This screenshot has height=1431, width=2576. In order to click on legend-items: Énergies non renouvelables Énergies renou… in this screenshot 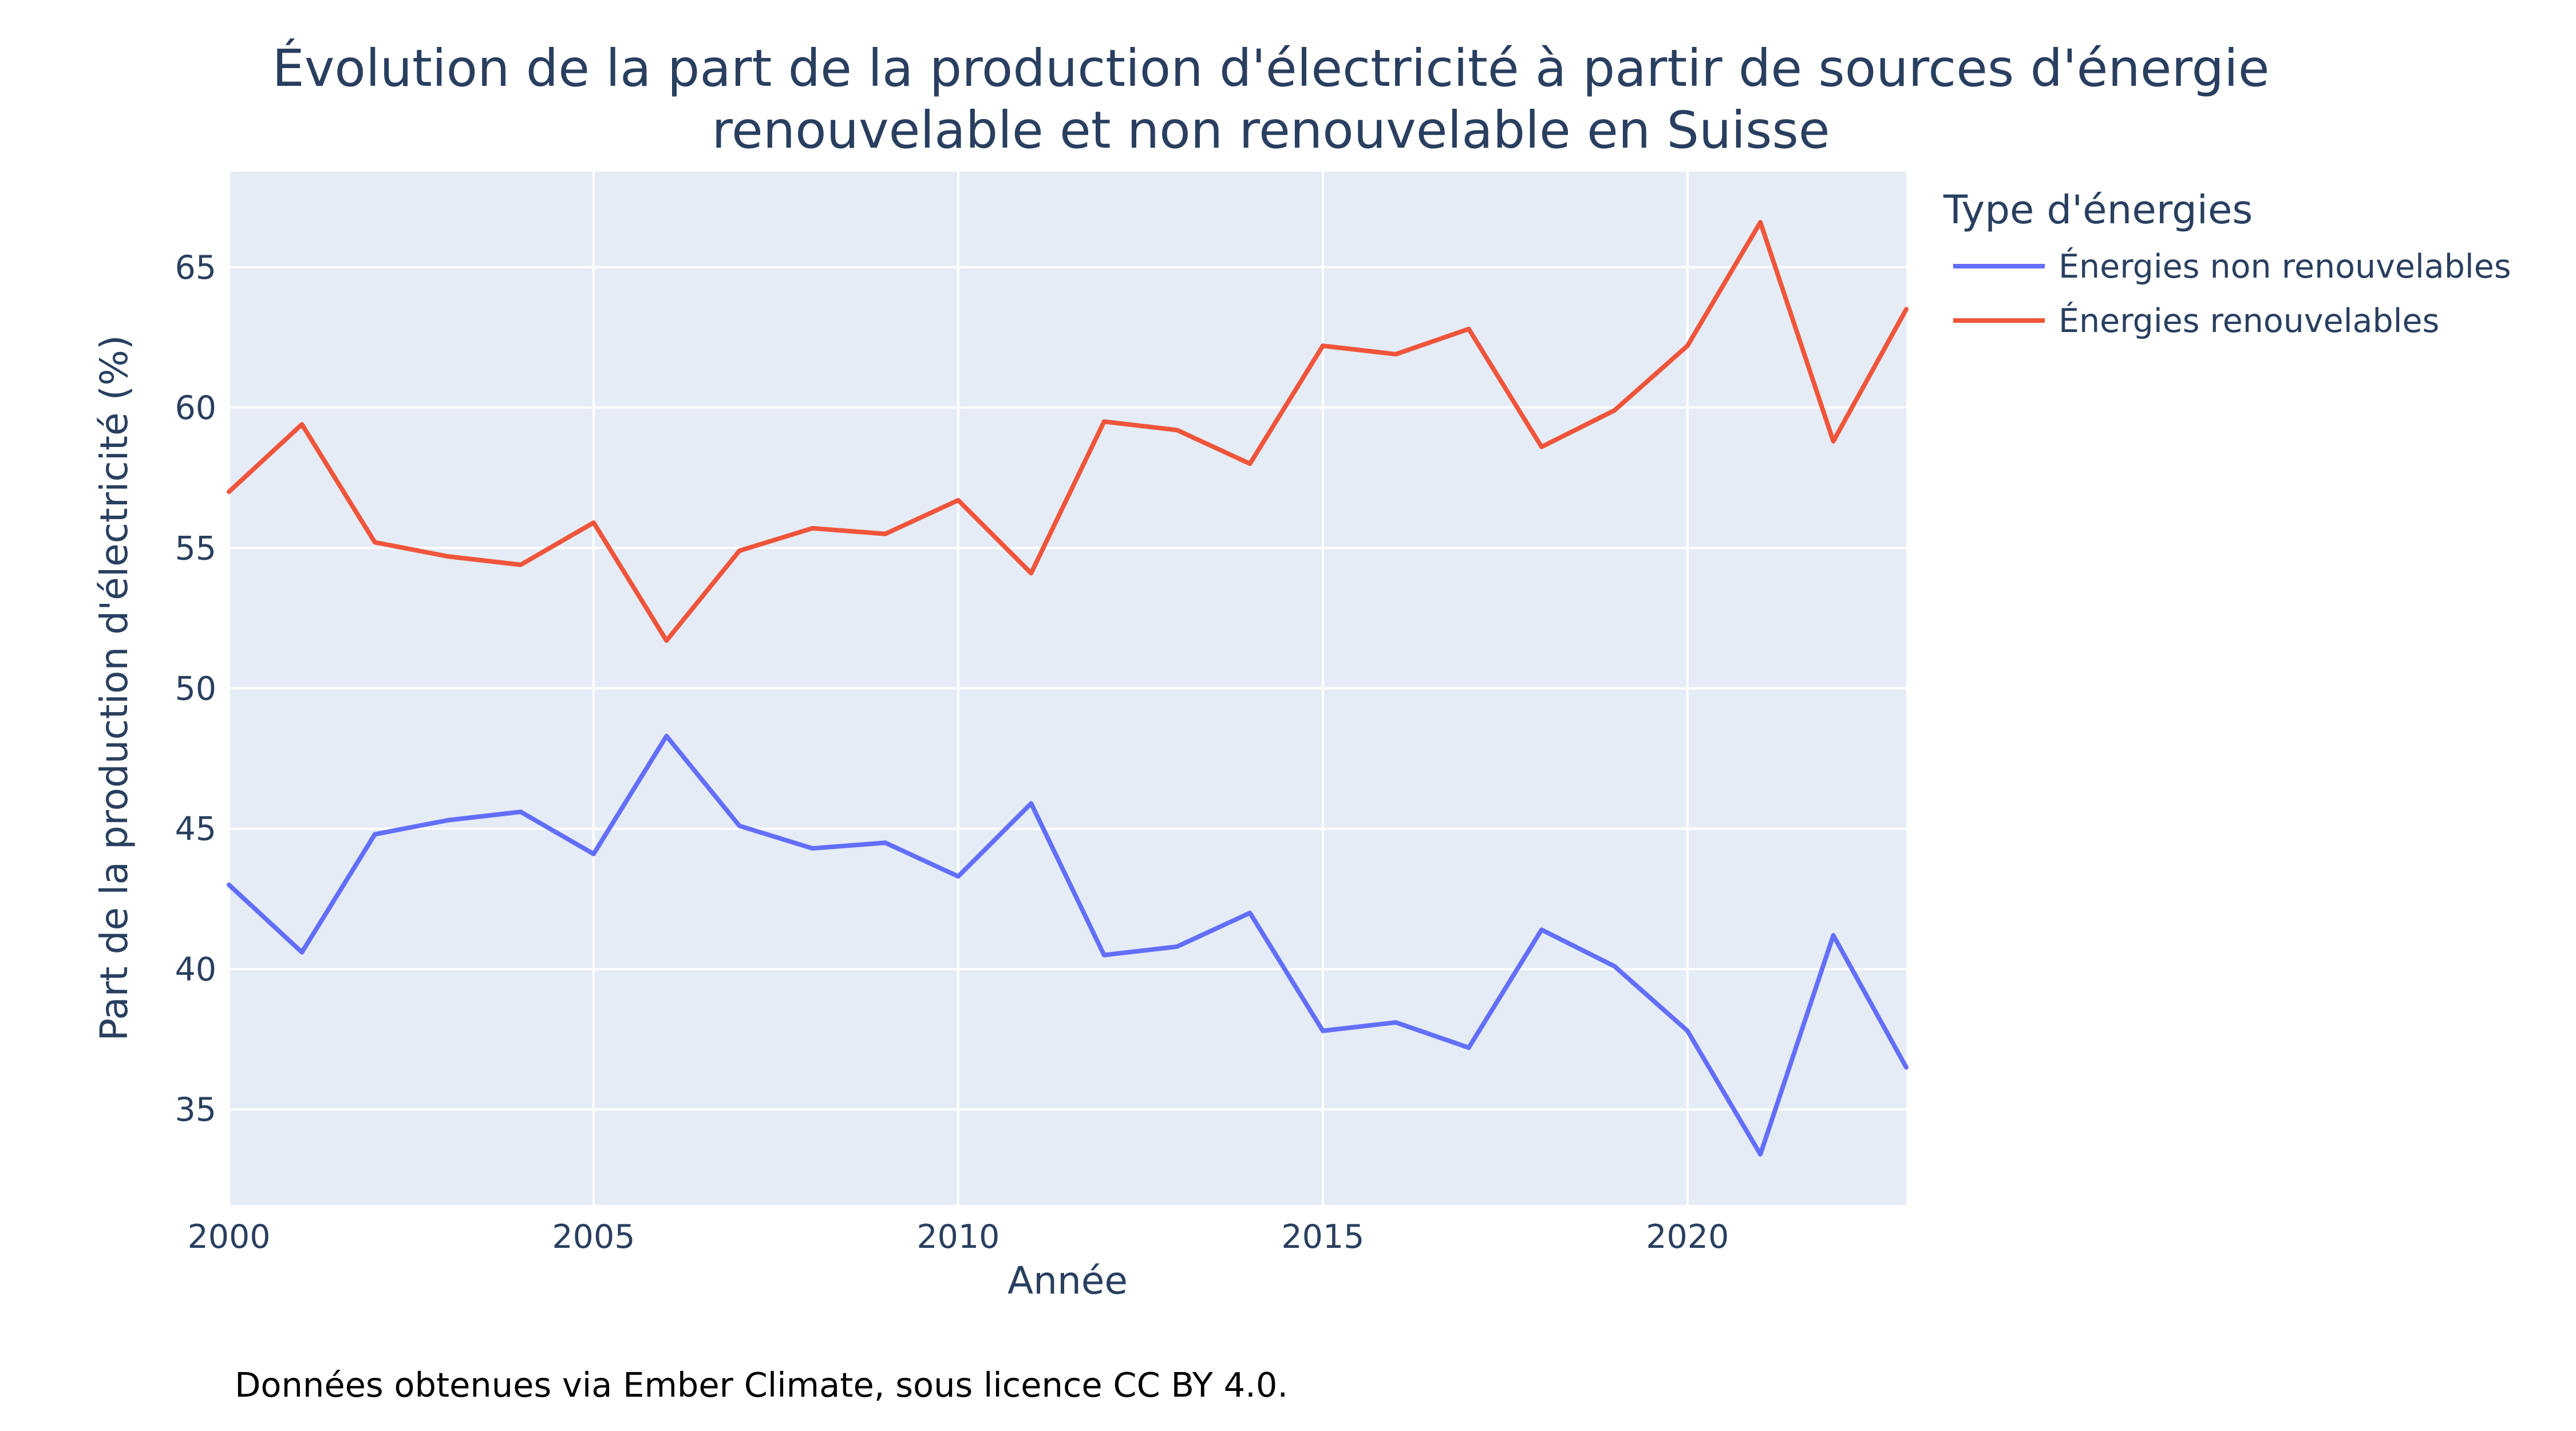, I will do `click(2232, 293)`.